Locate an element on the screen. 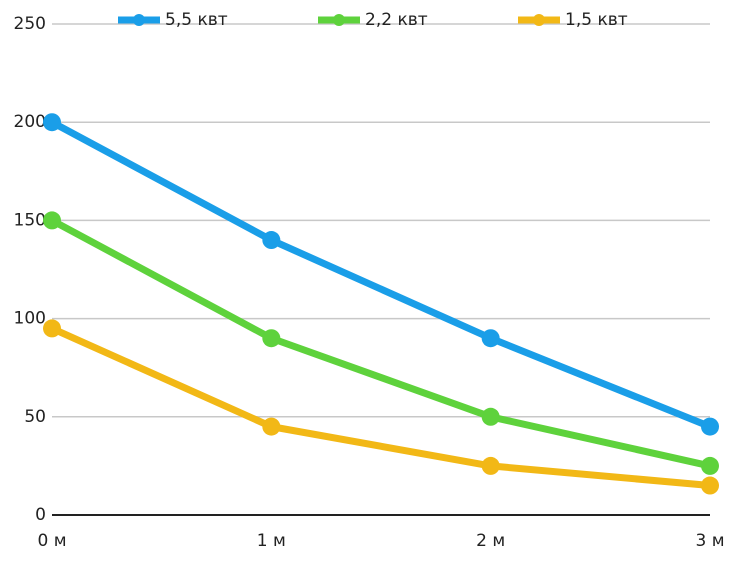  legend-label: 2,2 квт is located at coordinates (396, 20).